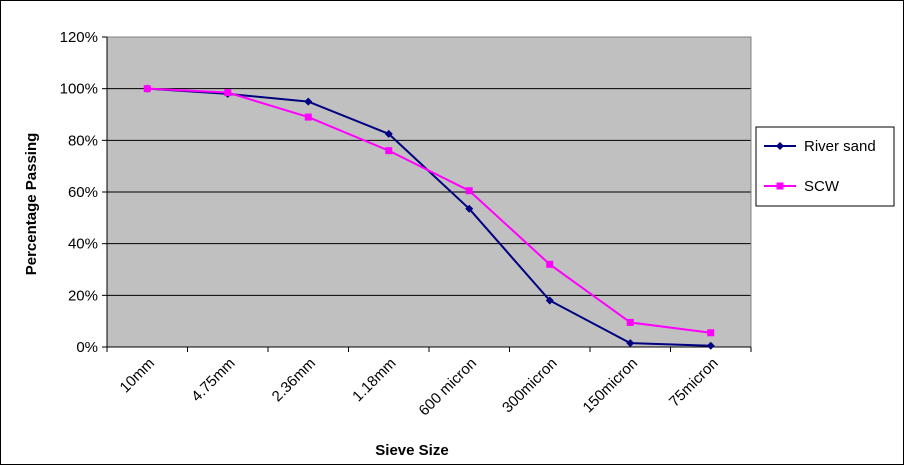 This screenshot has width=904, height=465. I want to click on legend: River sand SCW, so click(825, 166).